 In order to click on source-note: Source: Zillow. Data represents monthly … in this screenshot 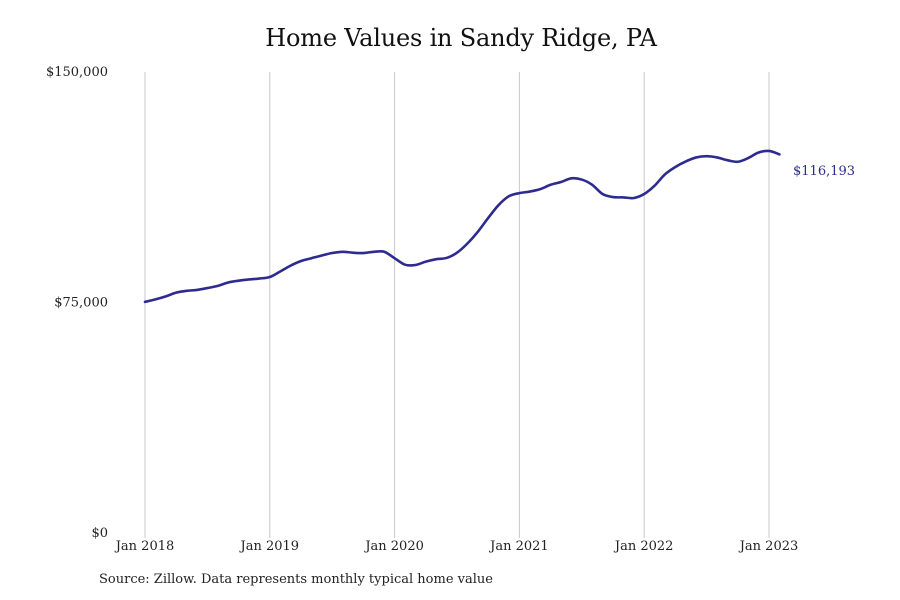, I will do `click(296, 579)`.